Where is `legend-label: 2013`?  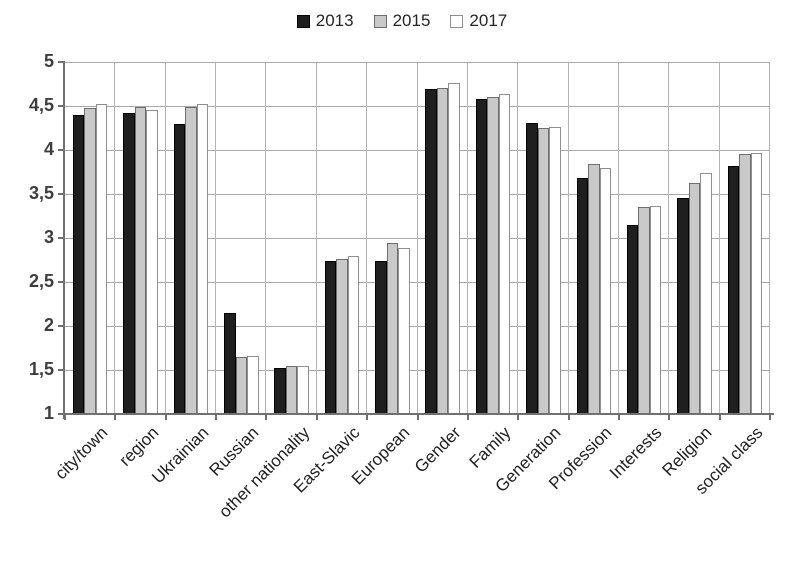 legend-label: 2013 is located at coordinates (334, 20).